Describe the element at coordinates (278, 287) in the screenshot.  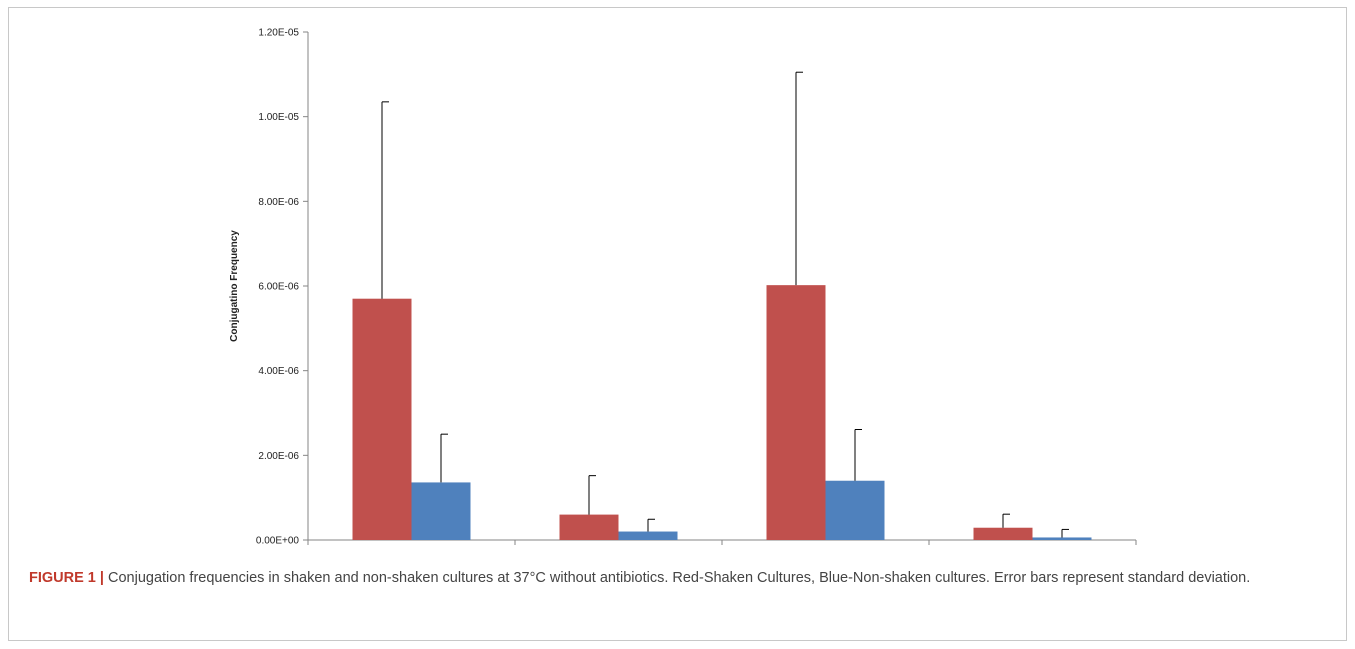
I see `y-tick-label: 6.00E-06` at that location.